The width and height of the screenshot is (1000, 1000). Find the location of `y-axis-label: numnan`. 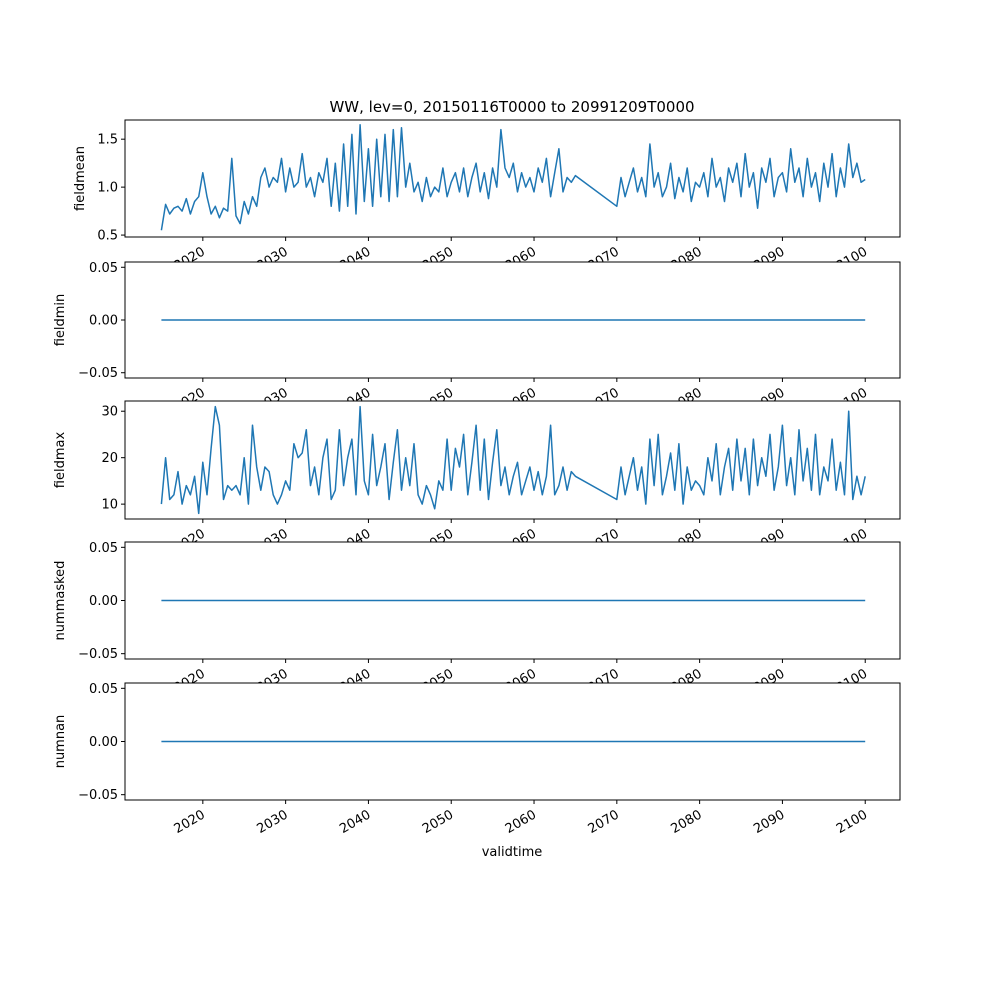

y-axis-label: numnan is located at coordinates (60, 742).